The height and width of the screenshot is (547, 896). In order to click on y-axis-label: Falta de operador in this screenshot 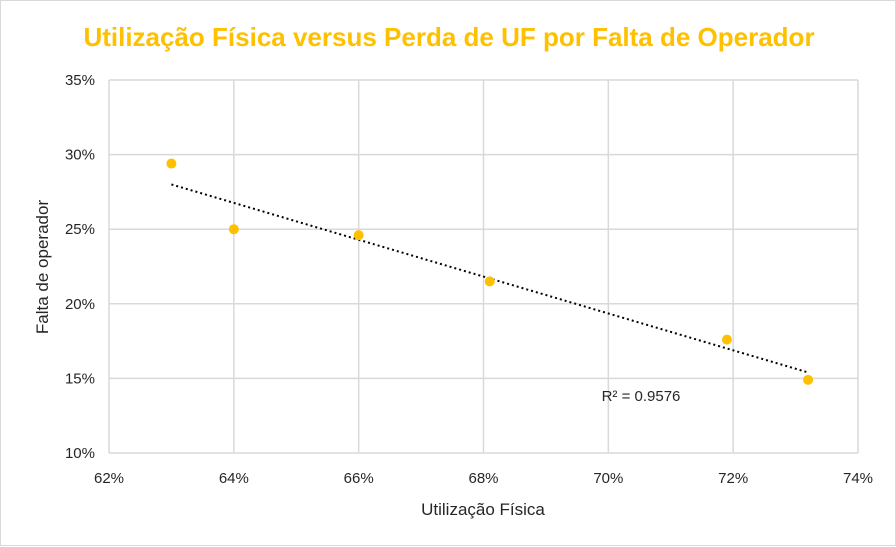, I will do `click(42, 267)`.